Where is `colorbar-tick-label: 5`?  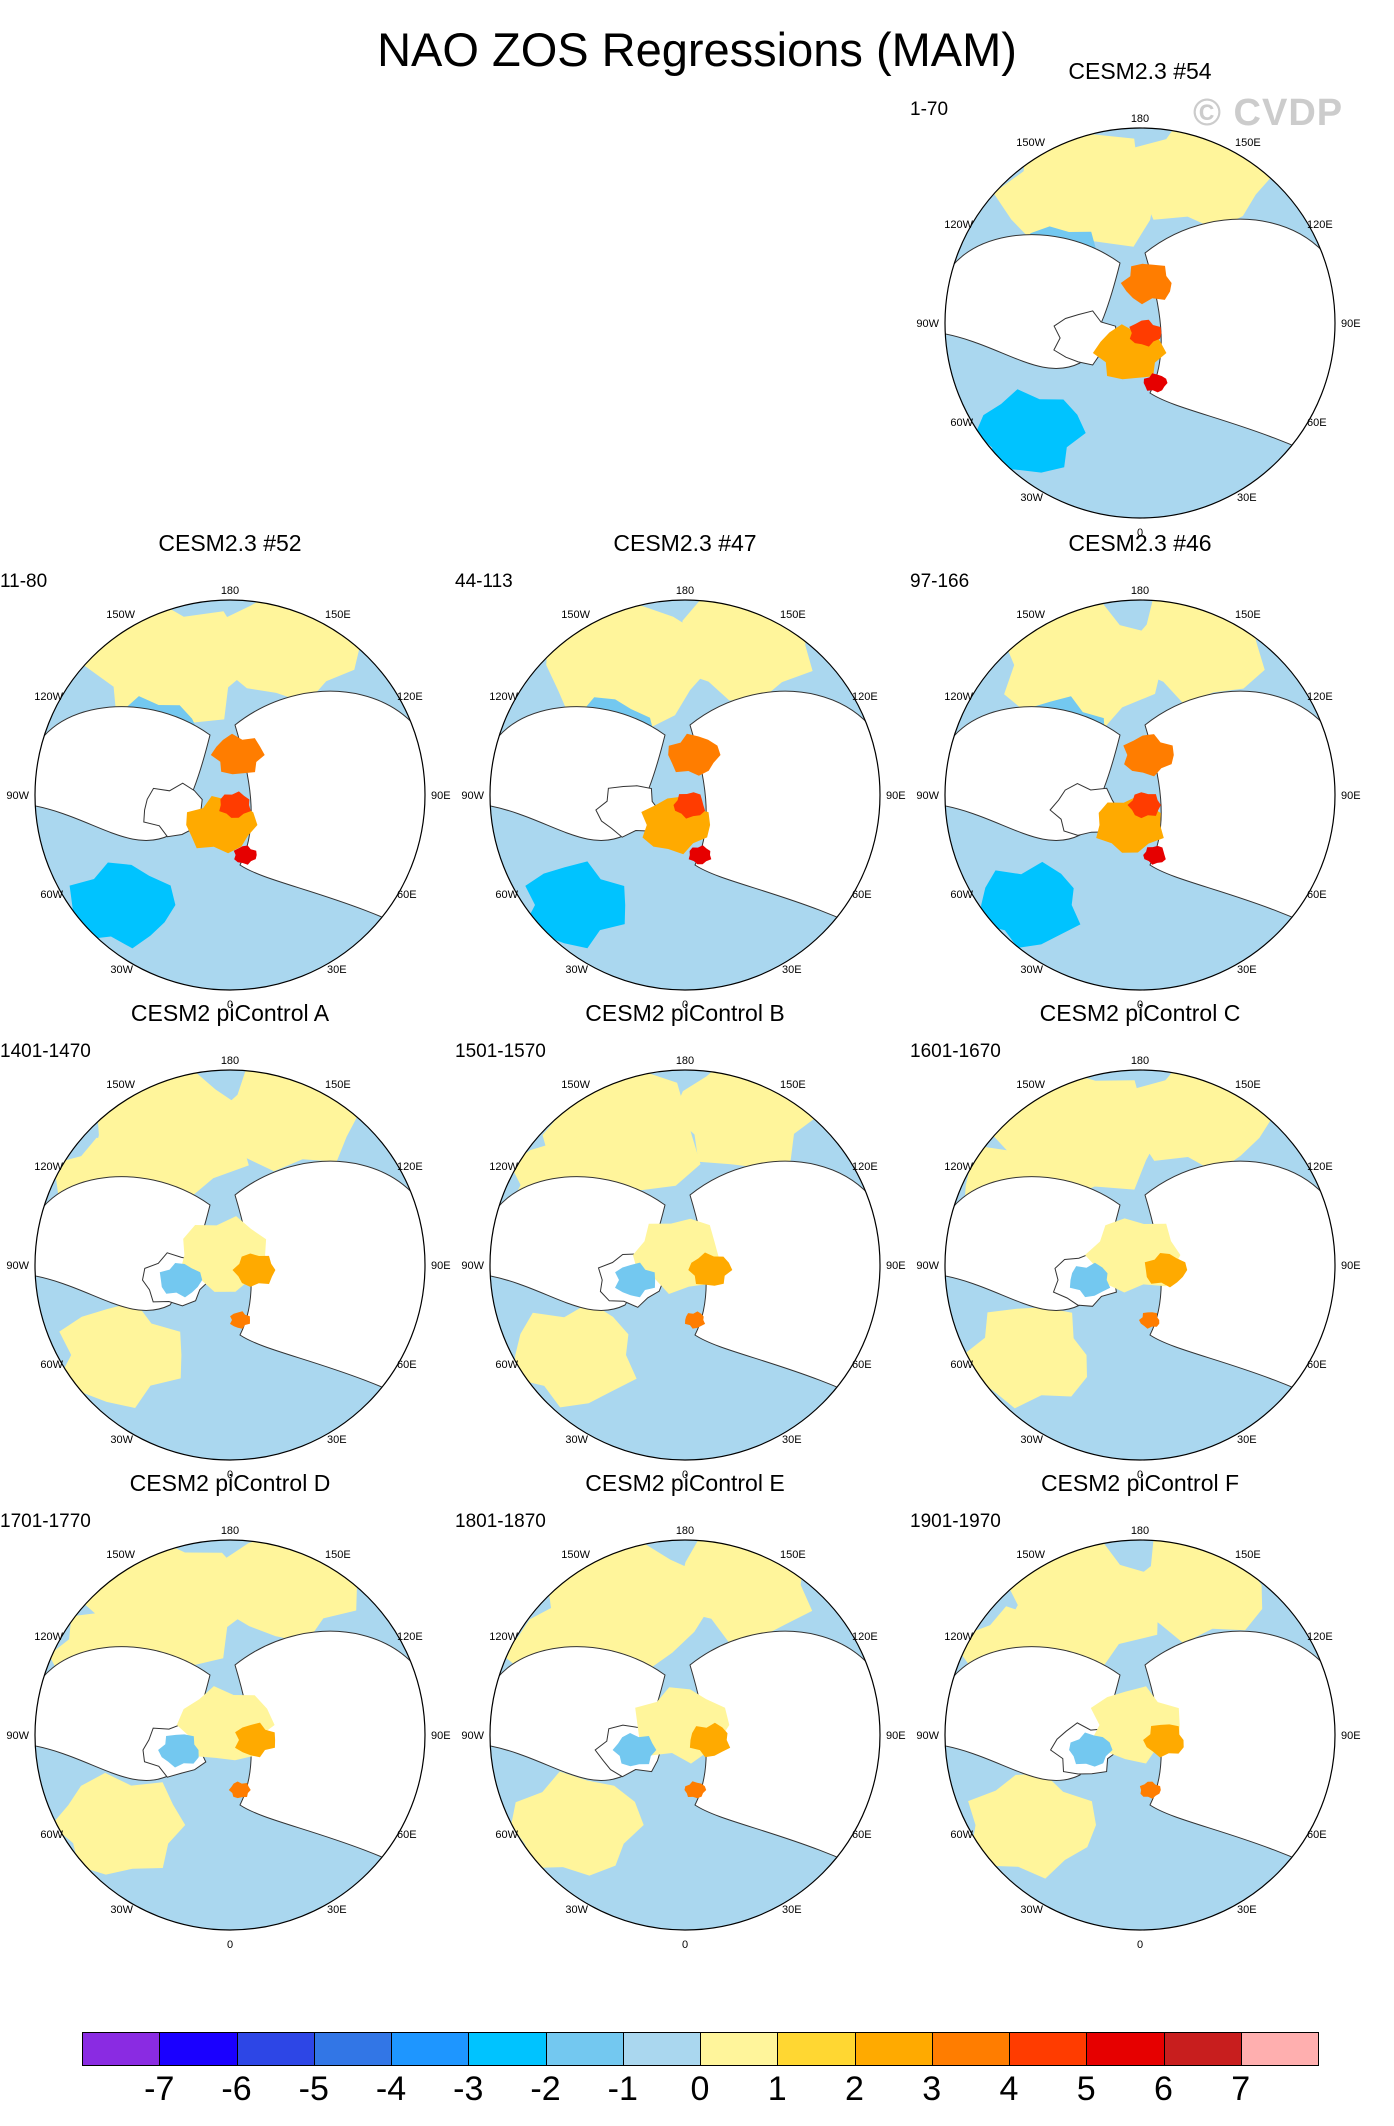 colorbar-tick-label: 5 is located at coordinates (1086, 2089).